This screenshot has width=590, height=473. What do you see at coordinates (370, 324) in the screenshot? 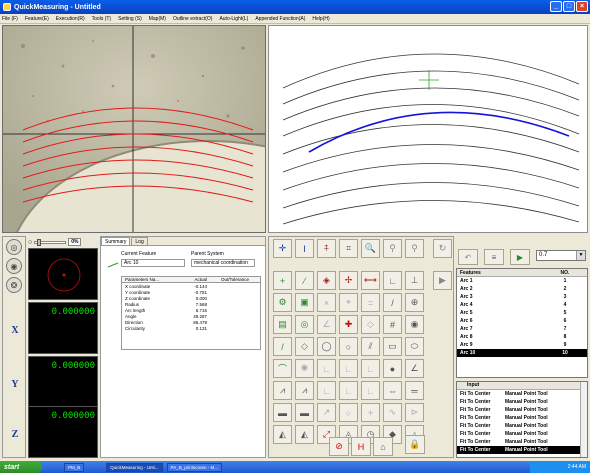
I see `diamond-icon: ◇` at bounding box center [370, 324].